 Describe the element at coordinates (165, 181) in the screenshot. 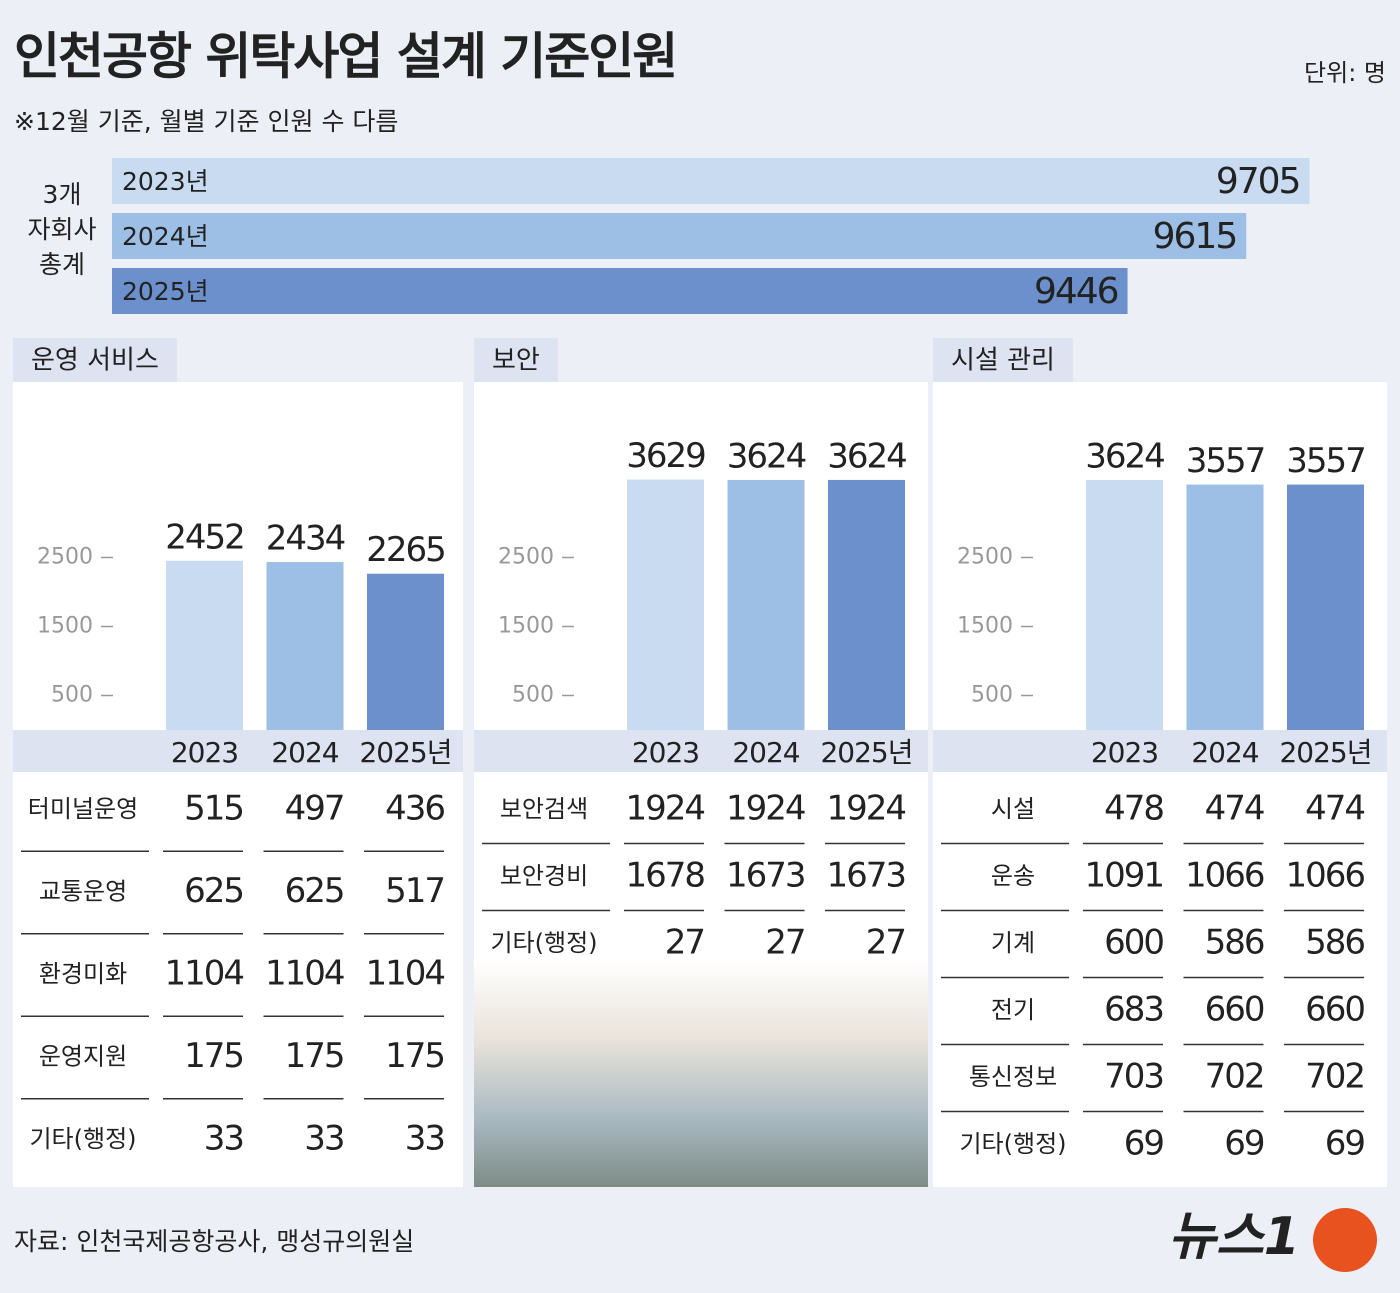

I see `category-label: 2023년` at that location.